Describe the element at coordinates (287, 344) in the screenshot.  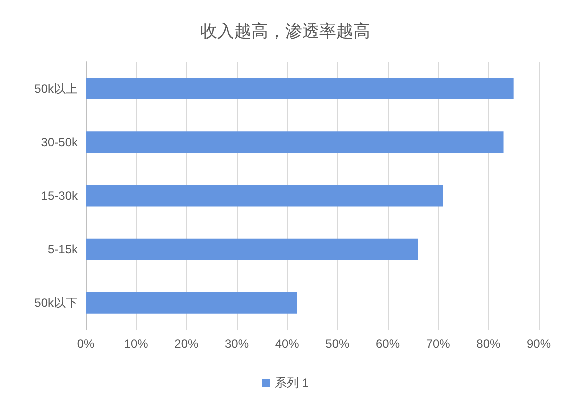
I see `x-tick-label: 40%` at that location.